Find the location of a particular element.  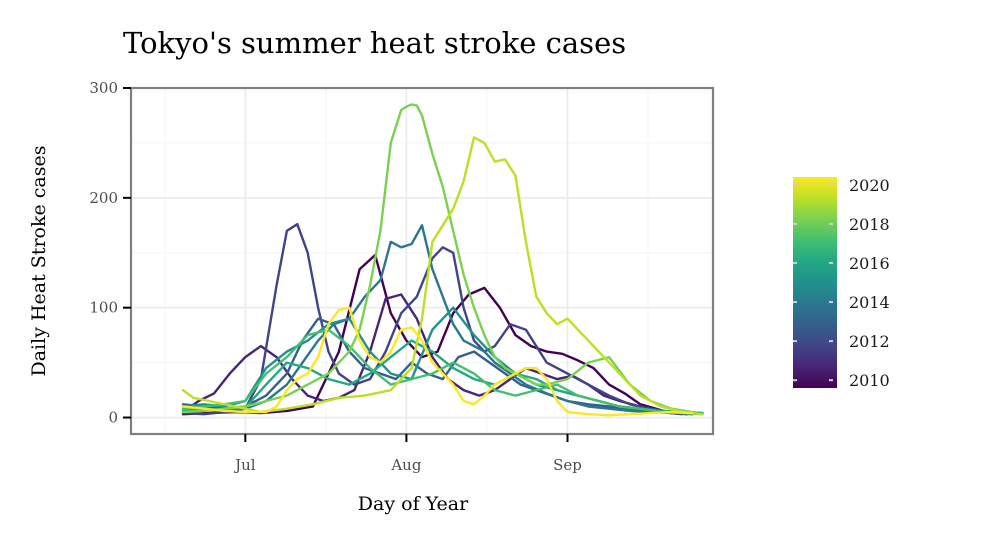

series-line-2017 is located at coordinates (442, 372).